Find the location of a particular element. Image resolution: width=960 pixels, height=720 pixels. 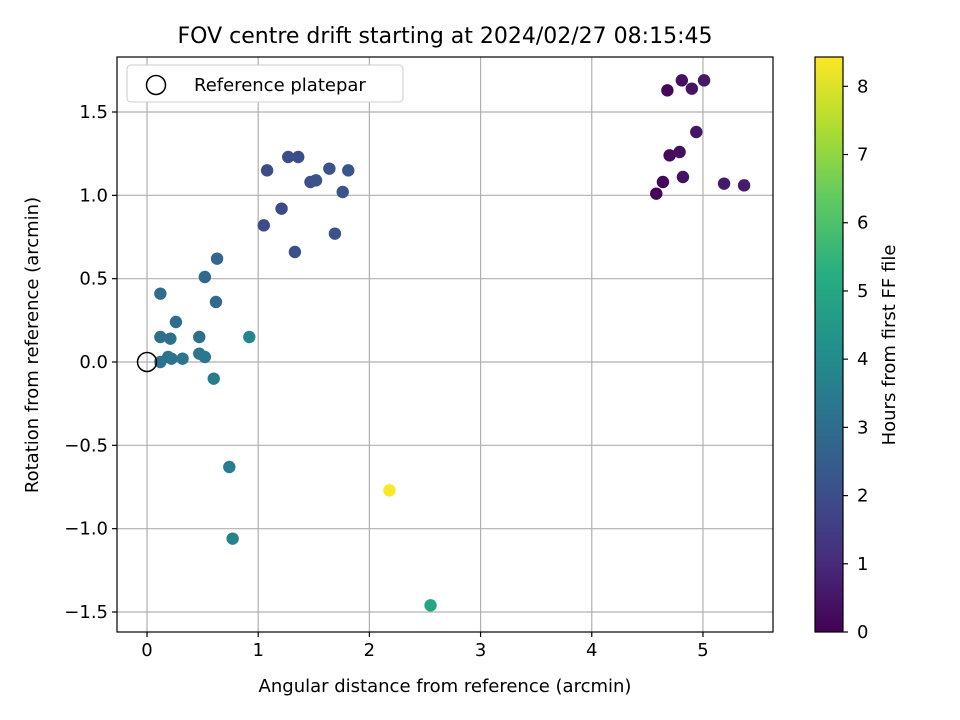

y-tick-label: 1.0 is located at coordinates (93, 195).